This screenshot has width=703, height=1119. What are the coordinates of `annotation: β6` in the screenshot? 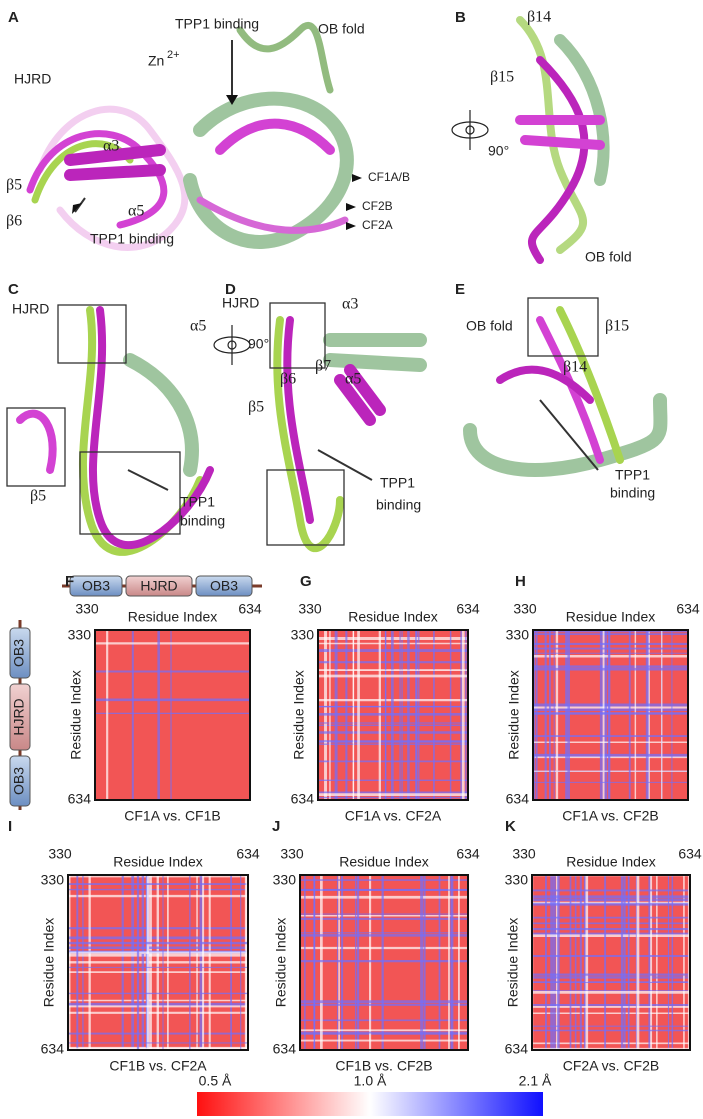 It's located at (288, 379).